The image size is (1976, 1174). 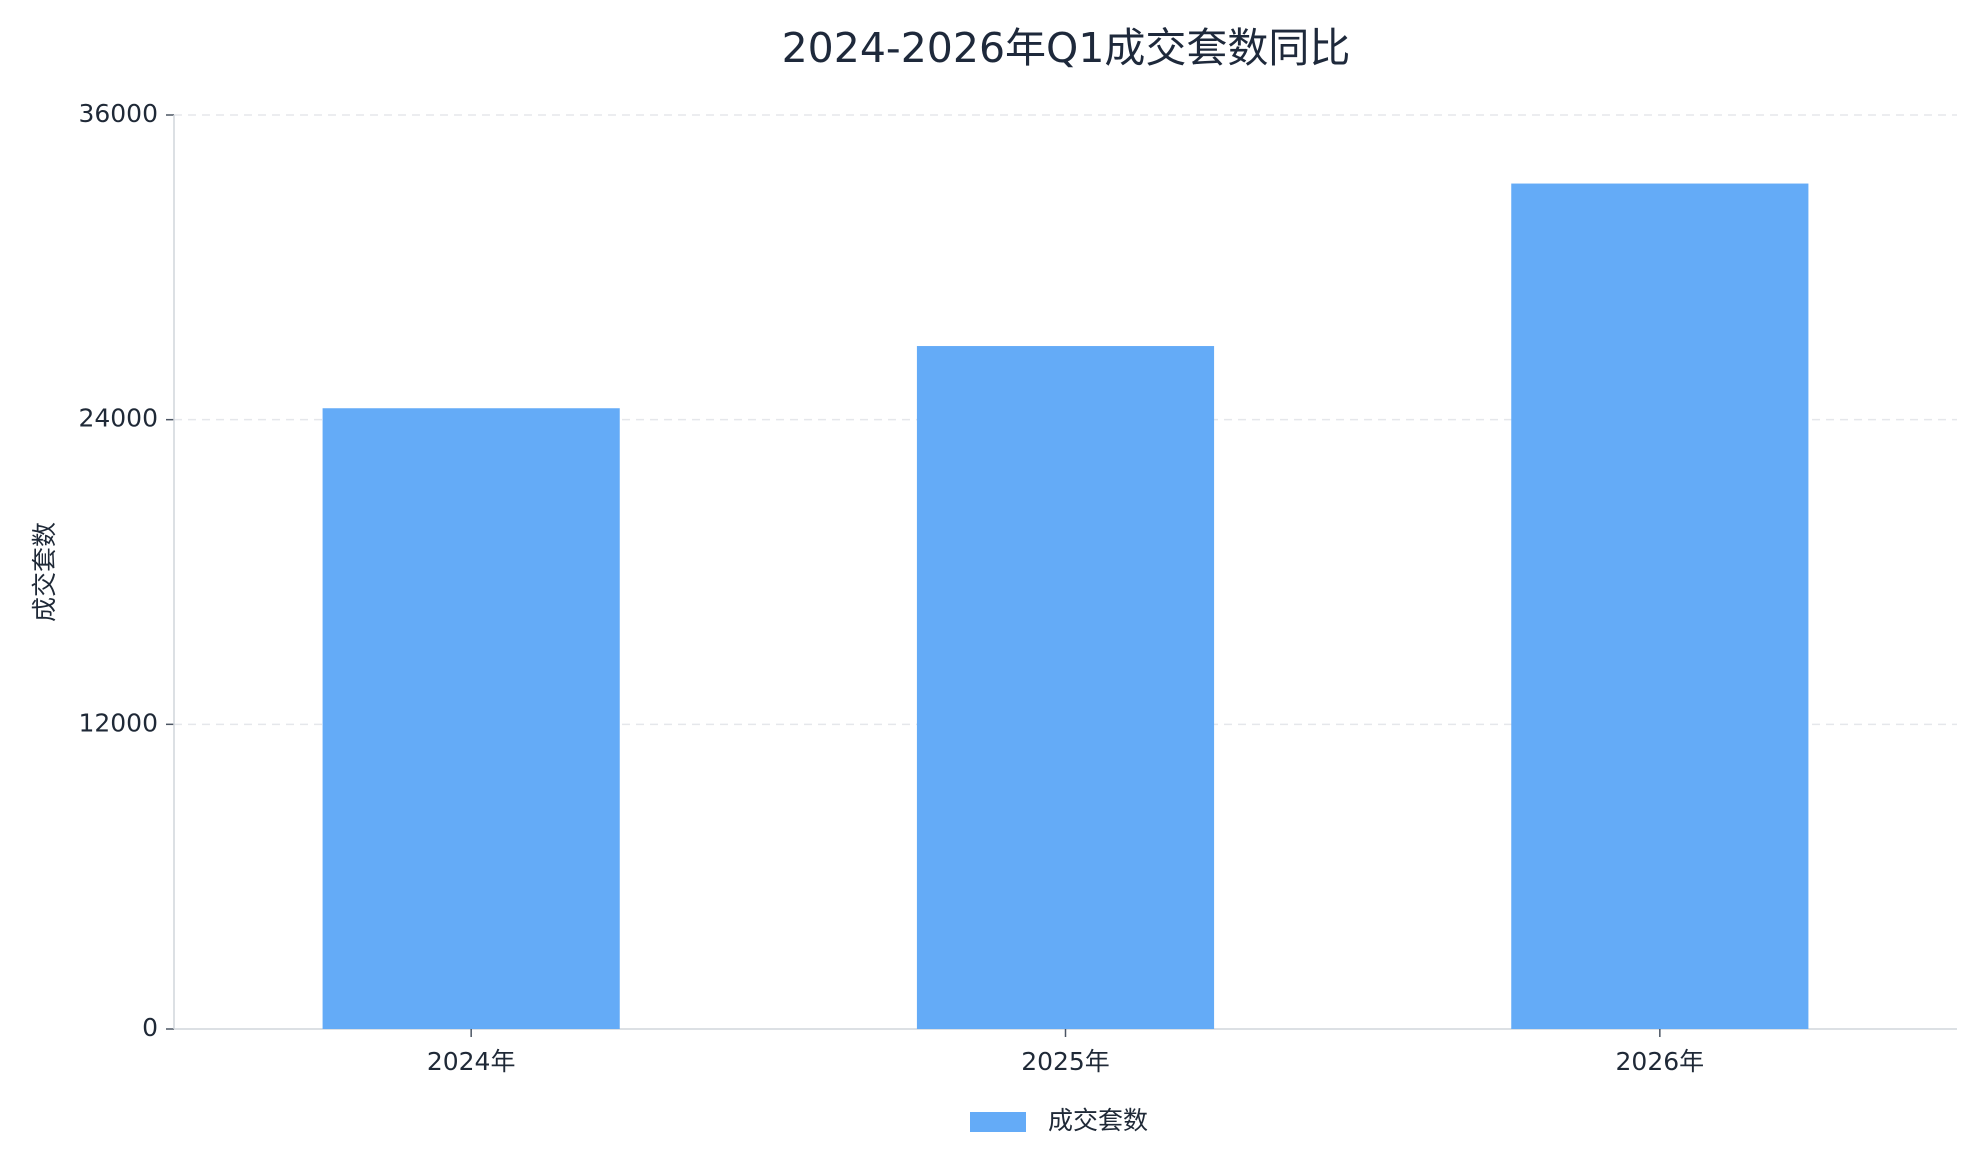 What do you see at coordinates (1066, 48) in the screenshot?
I see `chart-title: 2024-2026年Q1成交套数同比` at bounding box center [1066, 48].